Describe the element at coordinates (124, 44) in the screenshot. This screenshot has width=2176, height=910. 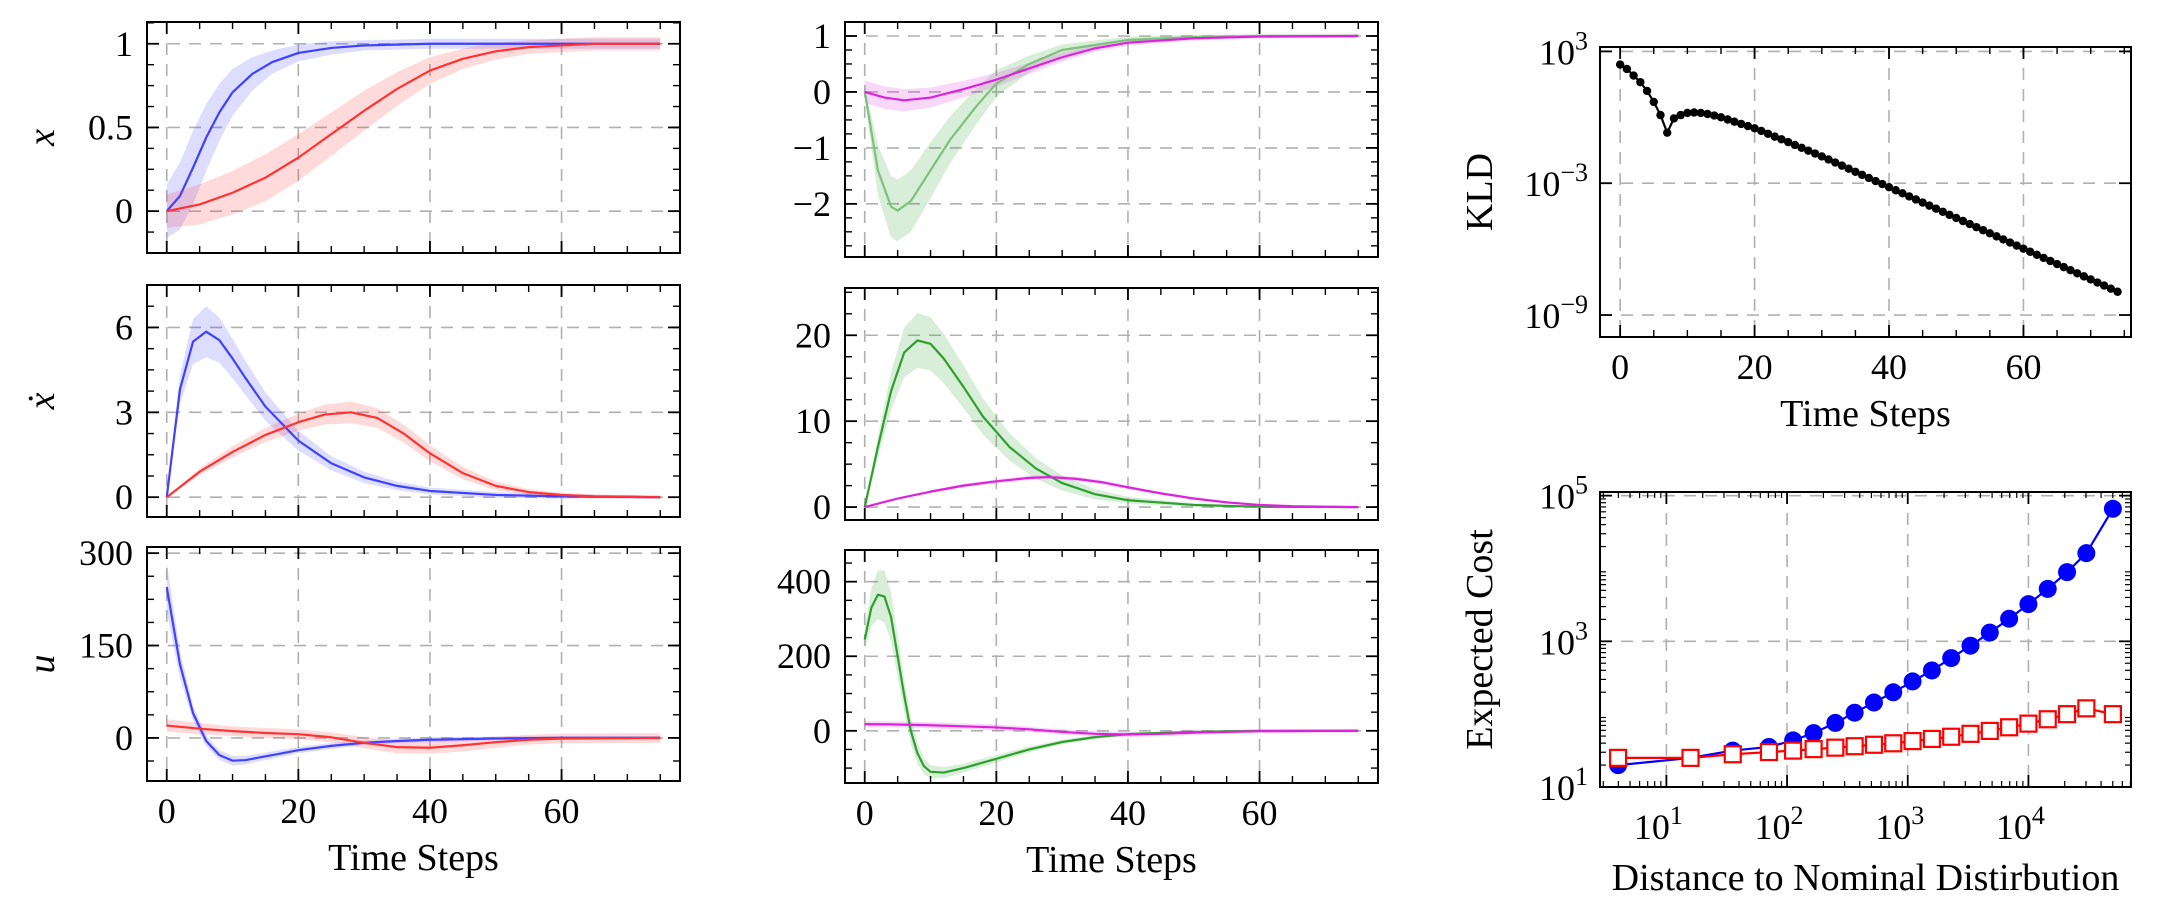
I see `y-tick-label: 1` at that location.